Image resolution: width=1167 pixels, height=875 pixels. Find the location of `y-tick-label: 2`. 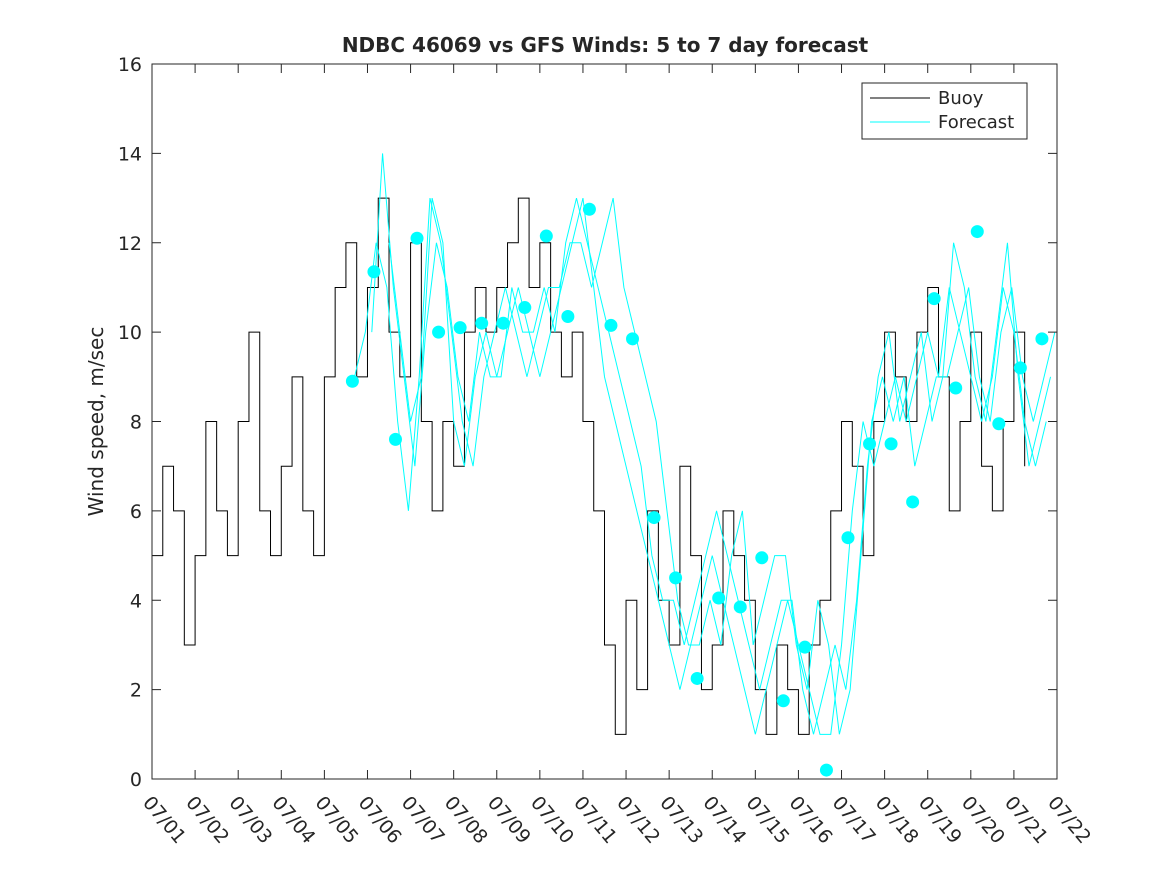

y-tick-label: 2 is located at coordinates (136, 691).